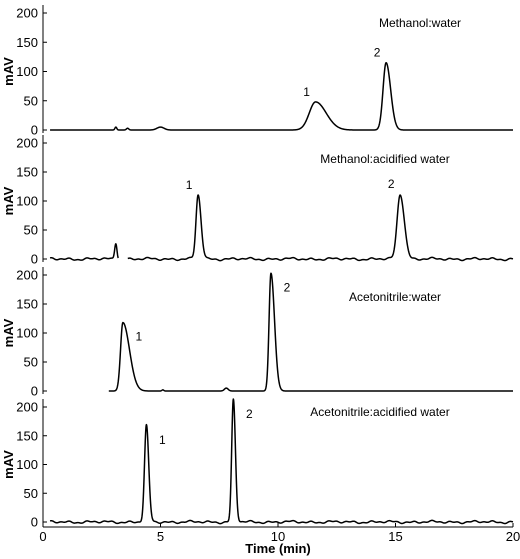  I want to click on panel-title: Methanol:acidified water, so click(384, 159).